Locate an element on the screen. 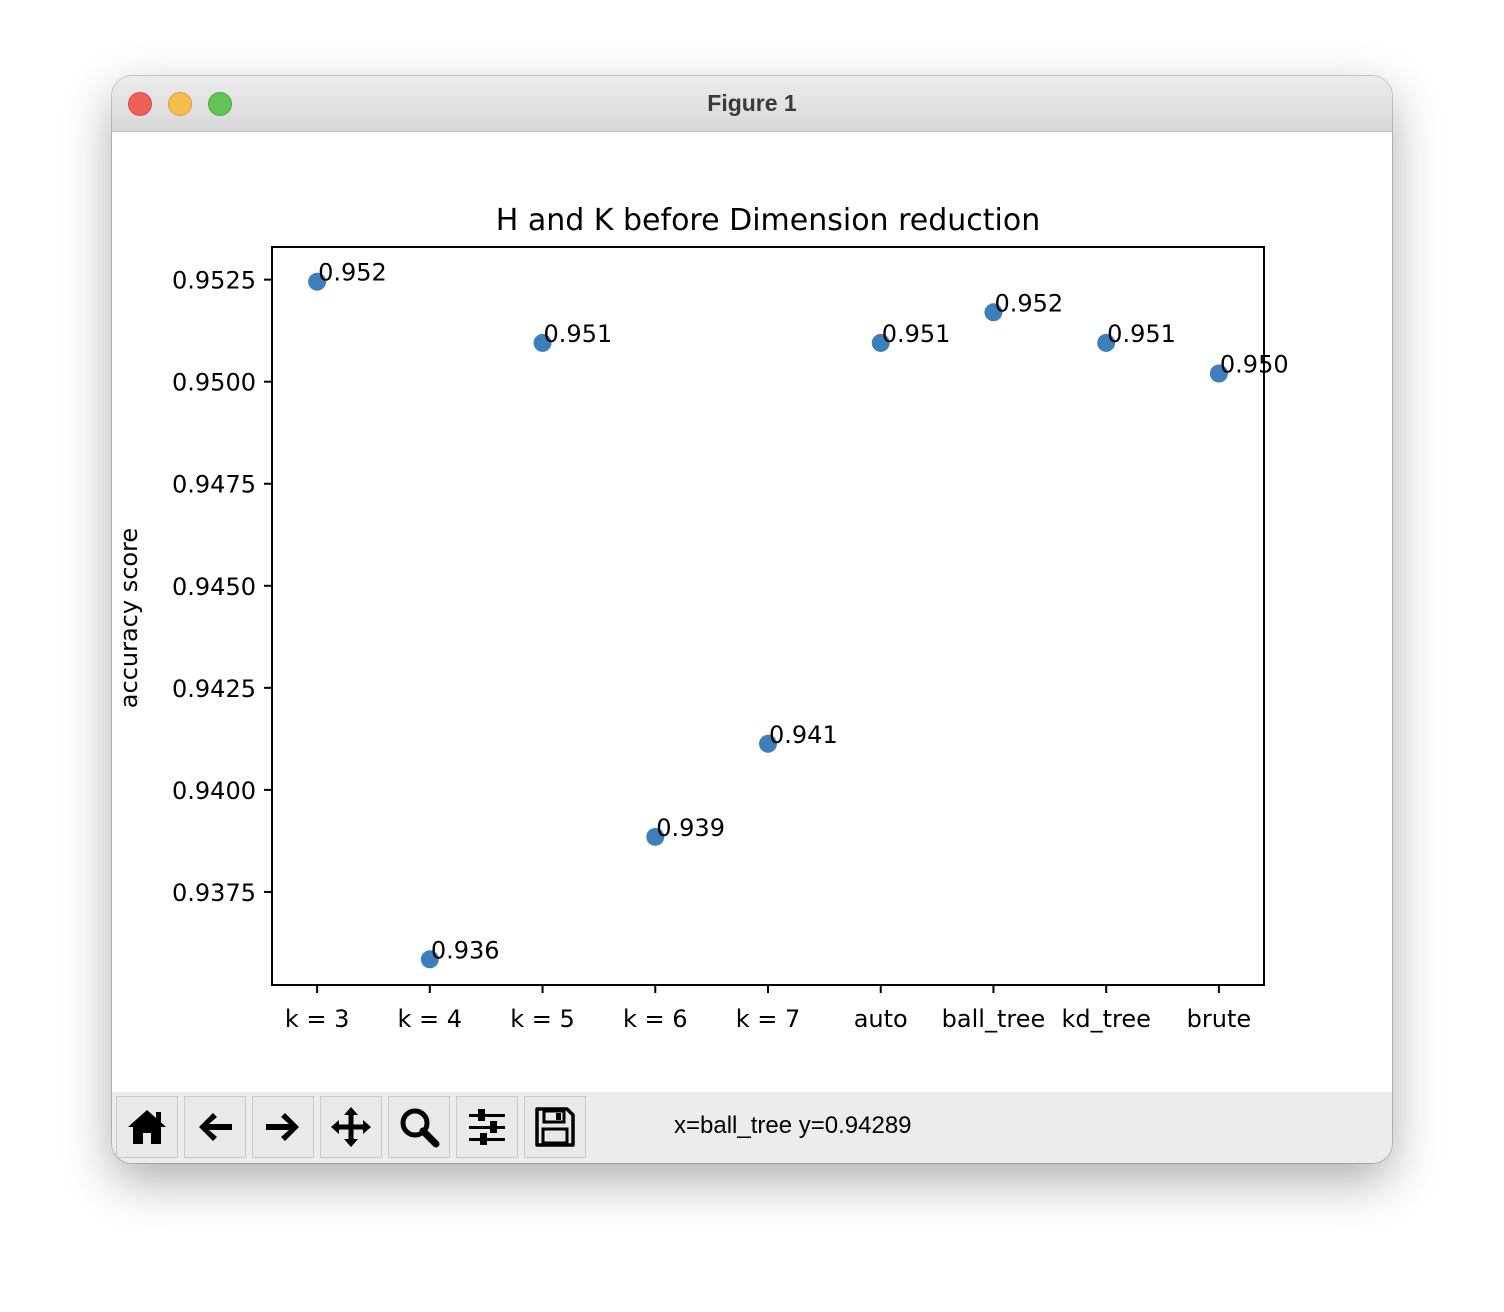  zoom-button is located at coordinates (419, 1127).